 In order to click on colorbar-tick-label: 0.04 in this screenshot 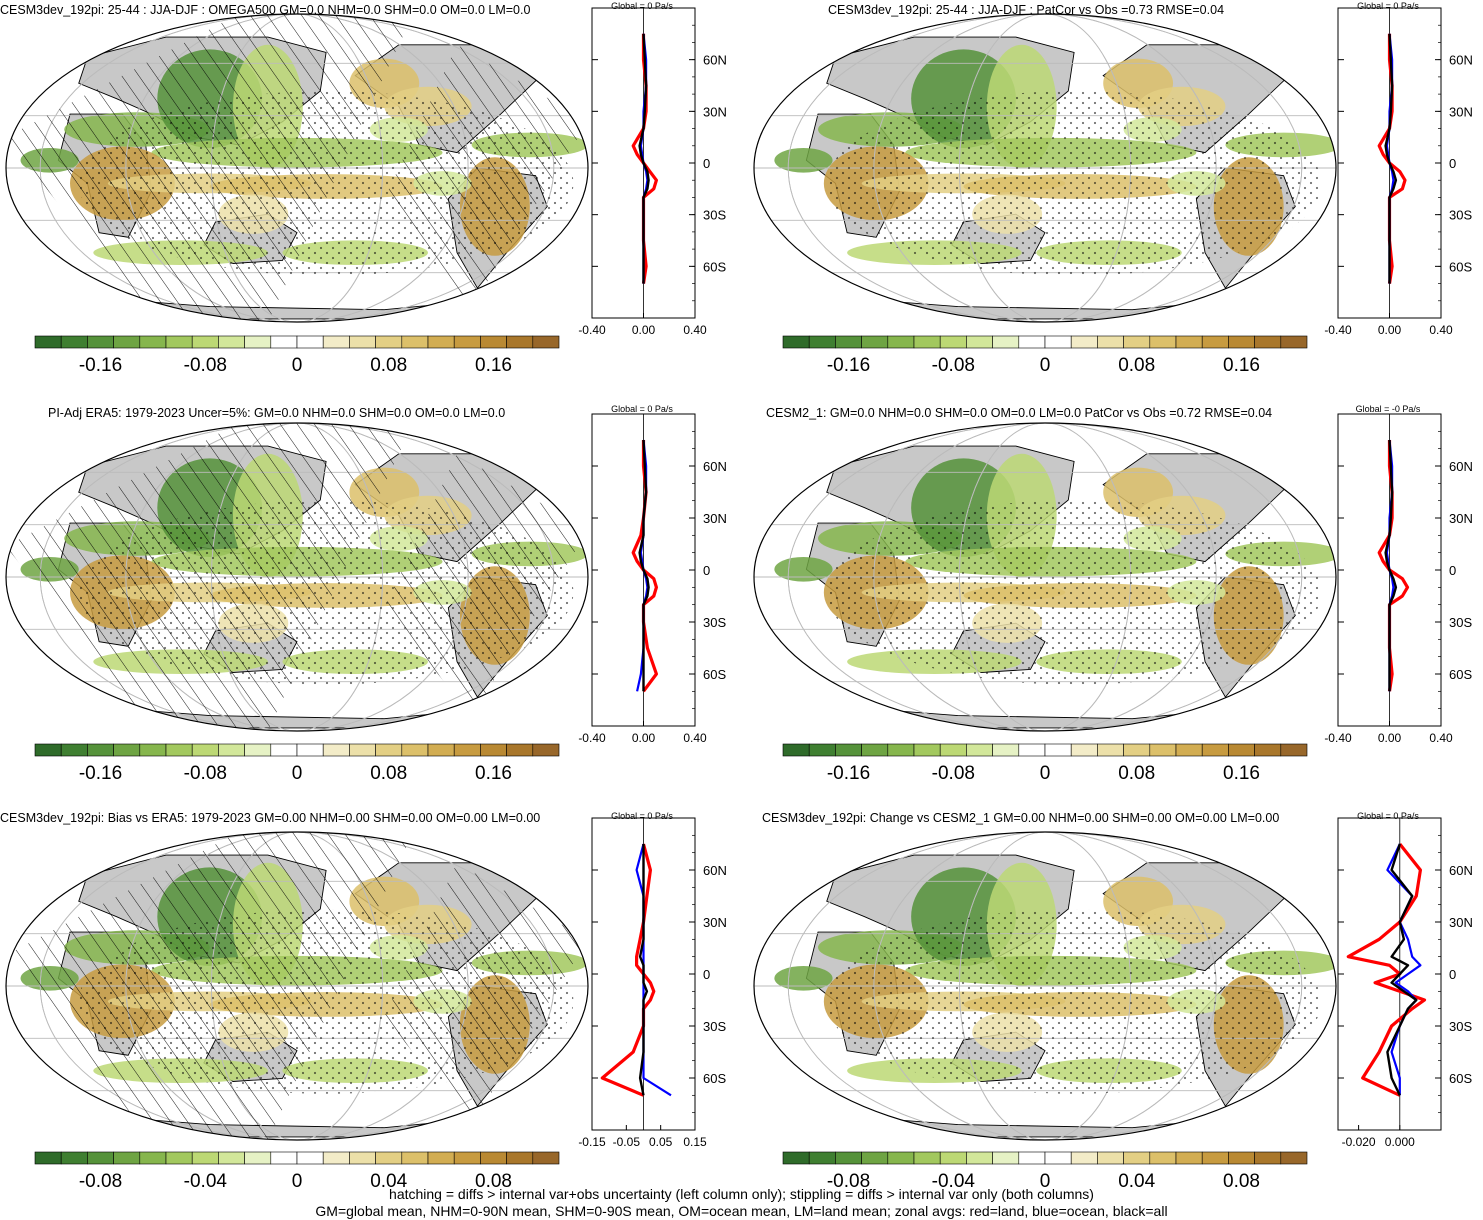, I will do `click(1136, 1181)`.